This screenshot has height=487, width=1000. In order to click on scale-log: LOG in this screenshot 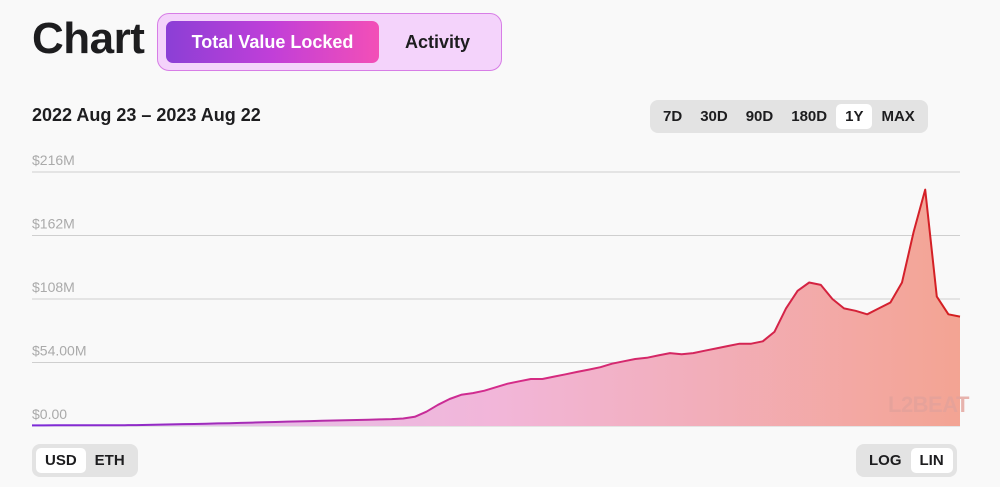, I will do `click(885, 460)`.